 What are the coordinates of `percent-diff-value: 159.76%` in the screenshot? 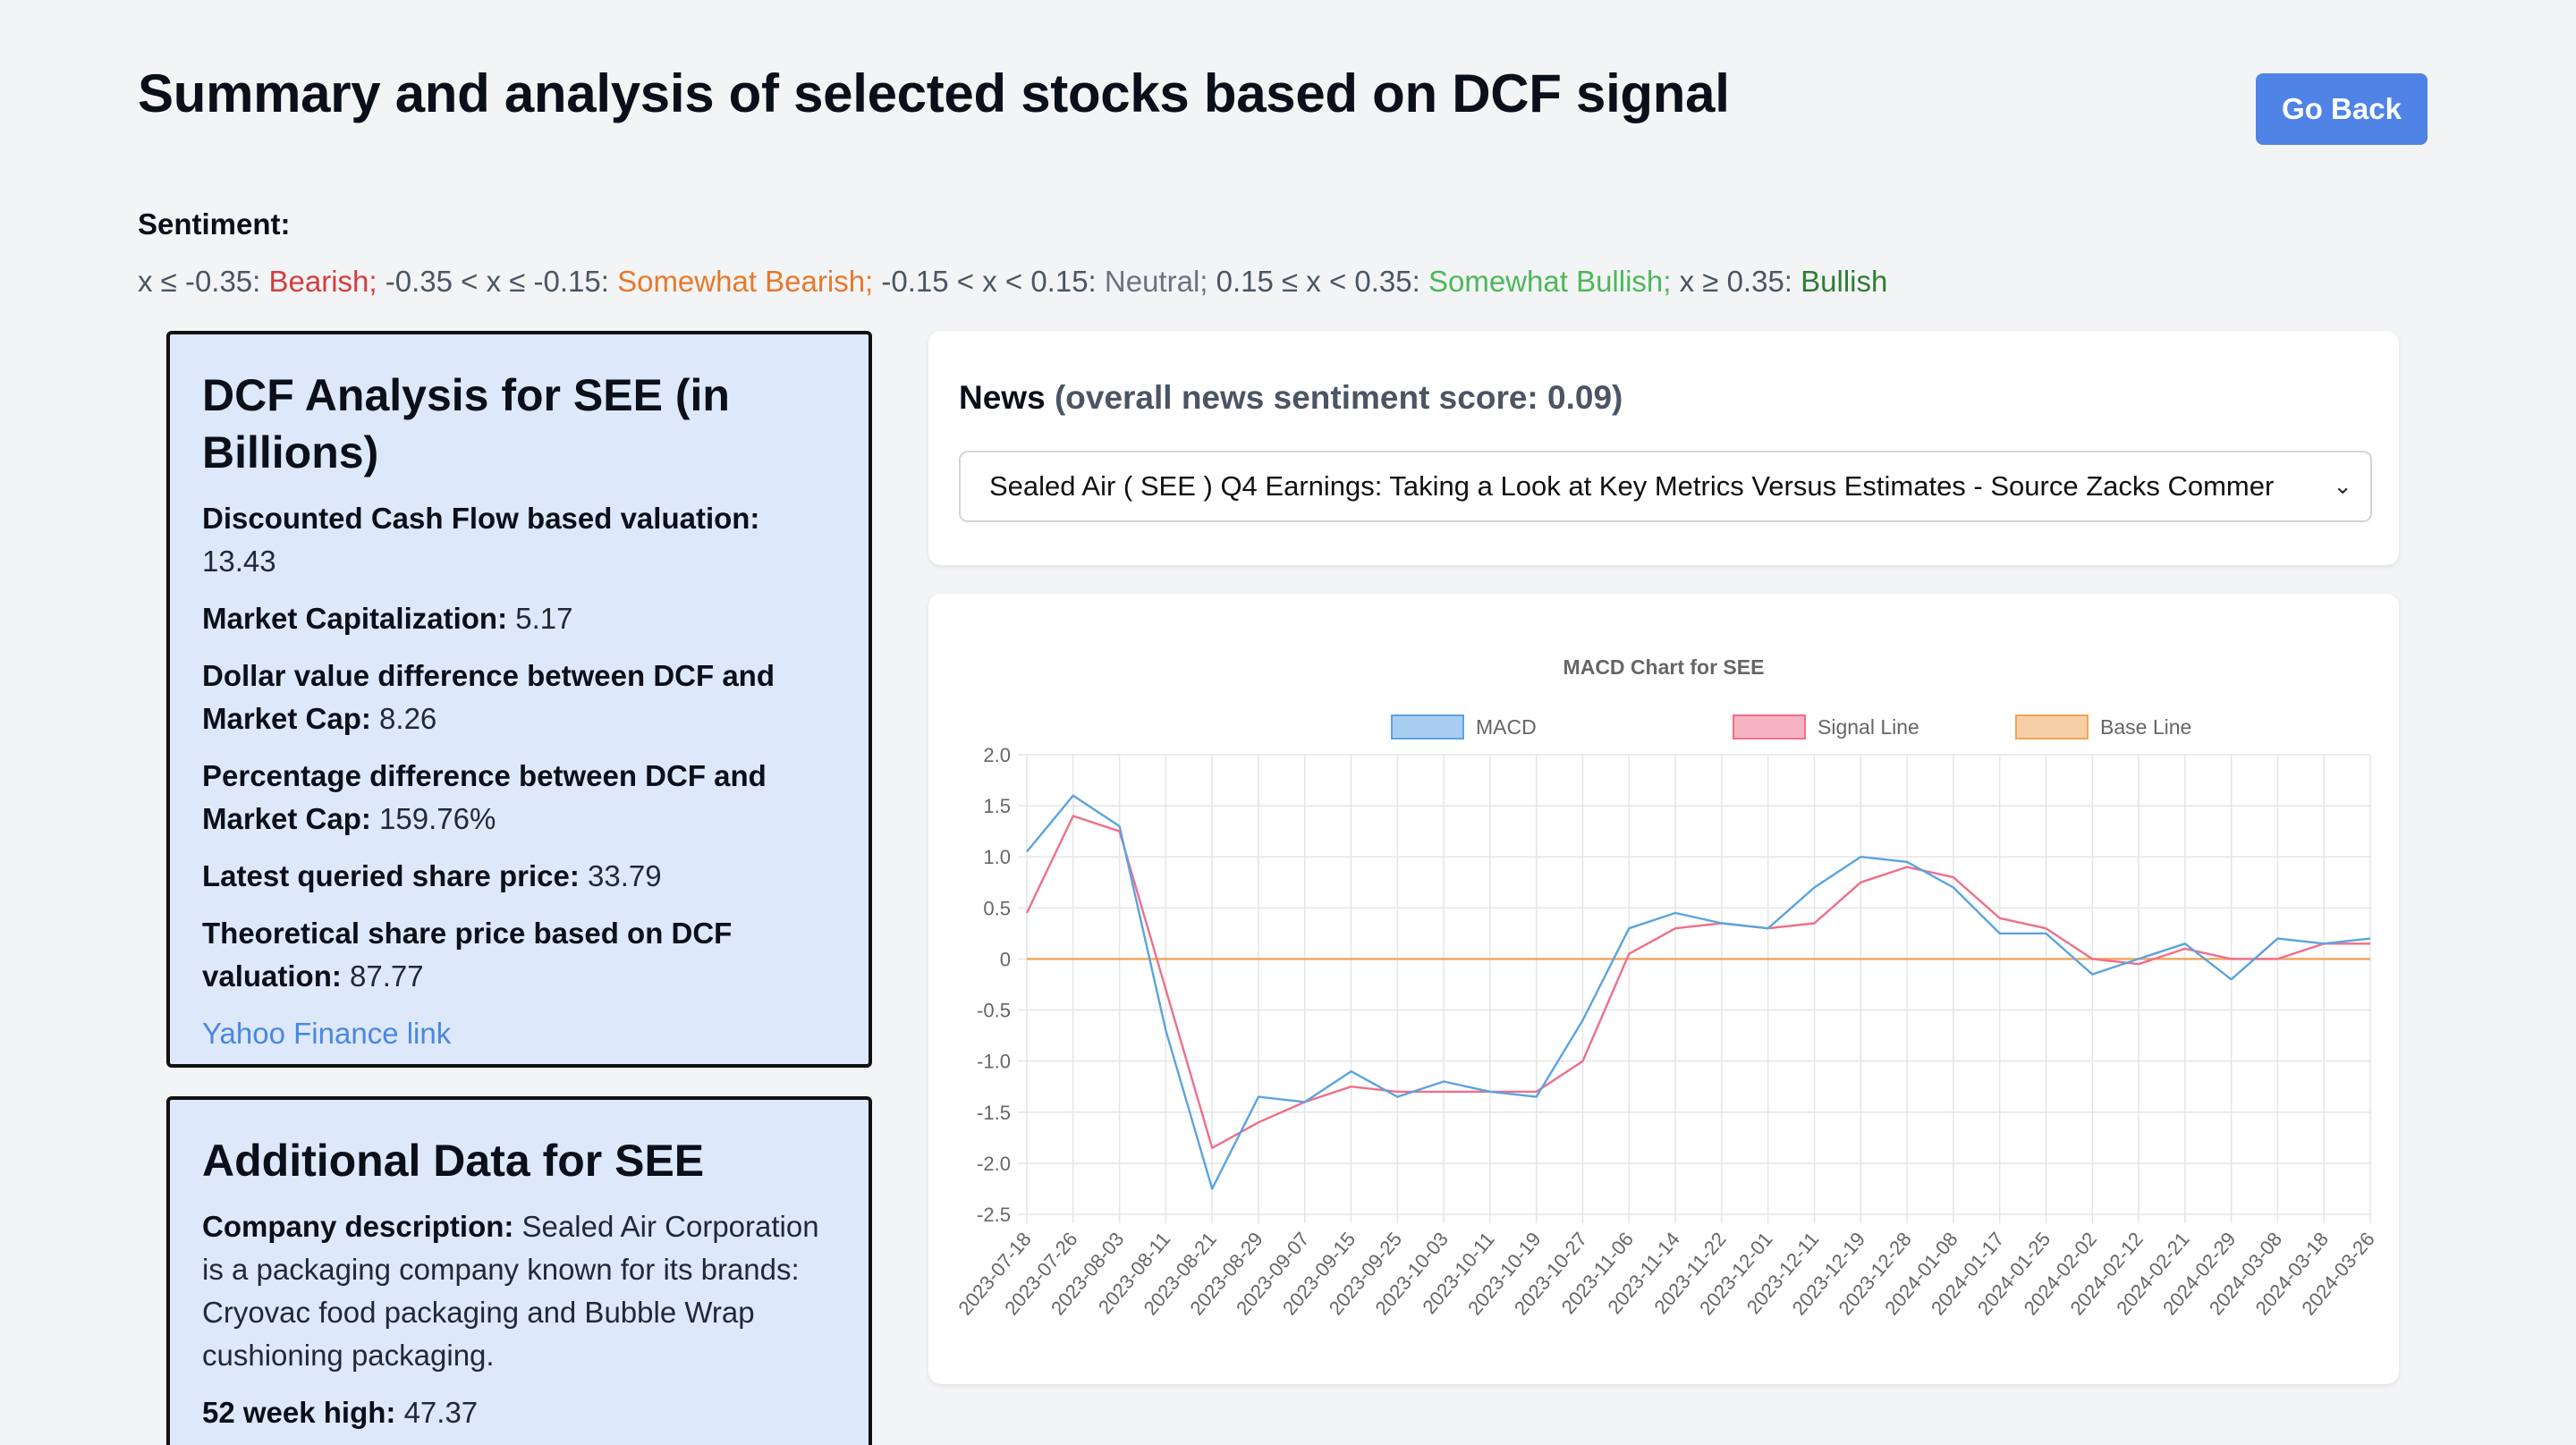 It's located at (433, 818).